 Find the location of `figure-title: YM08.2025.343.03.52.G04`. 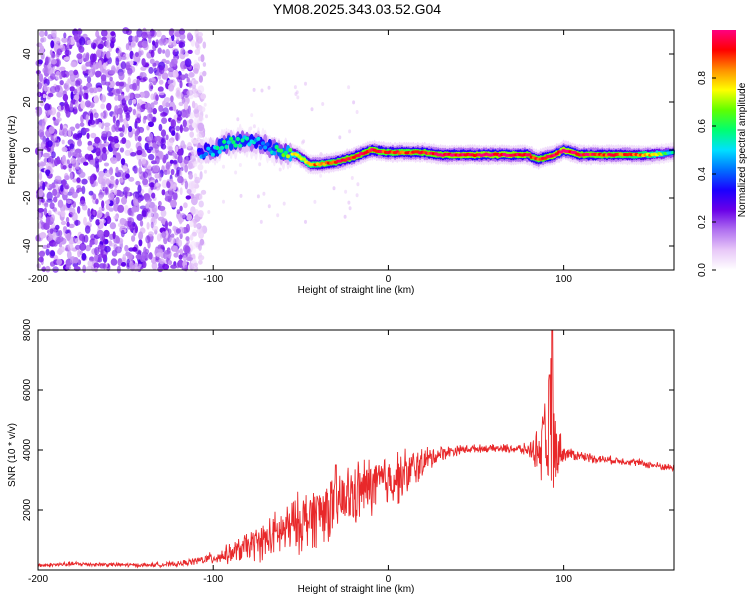

figure-title: YM08.2025.343.03.52.G04 is located at coordinates (357, 9).